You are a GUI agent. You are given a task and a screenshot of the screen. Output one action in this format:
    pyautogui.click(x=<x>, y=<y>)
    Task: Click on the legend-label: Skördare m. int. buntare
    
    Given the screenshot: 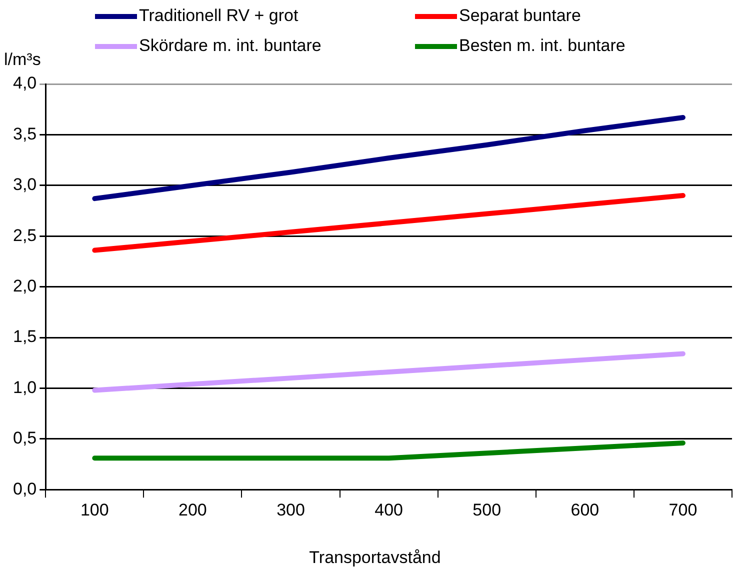 What is the action you would take?
    pyautogui.click(x=230, y=46)
    